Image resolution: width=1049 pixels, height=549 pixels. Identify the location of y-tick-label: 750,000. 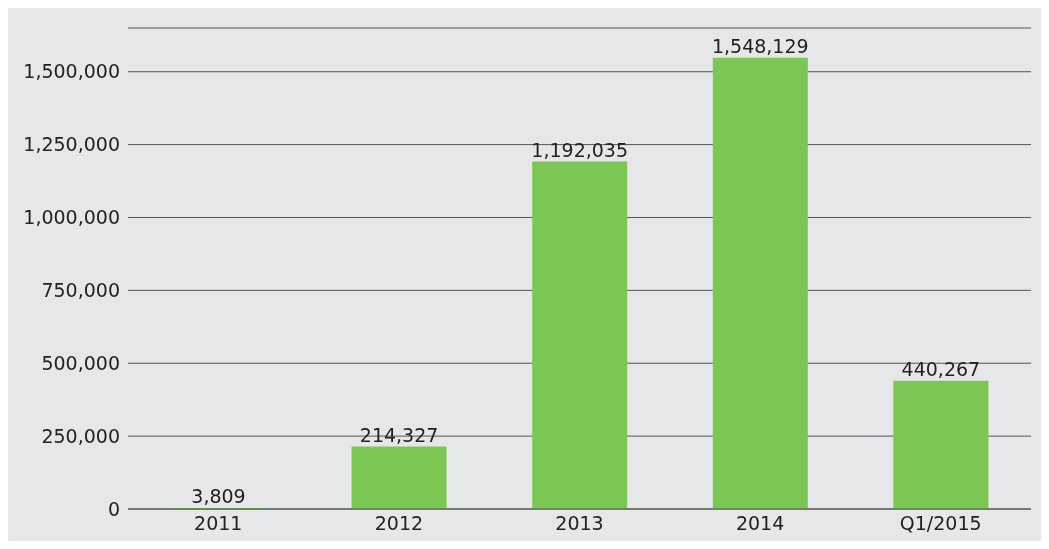
(80, 290).